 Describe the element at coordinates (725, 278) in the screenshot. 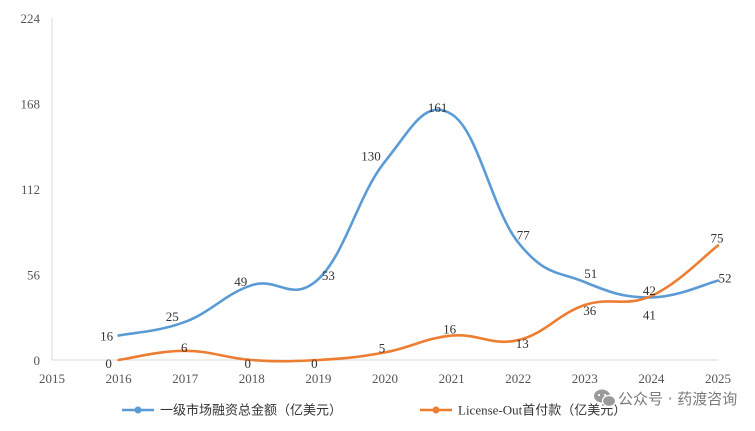

I see `data-label: 52` at that location.